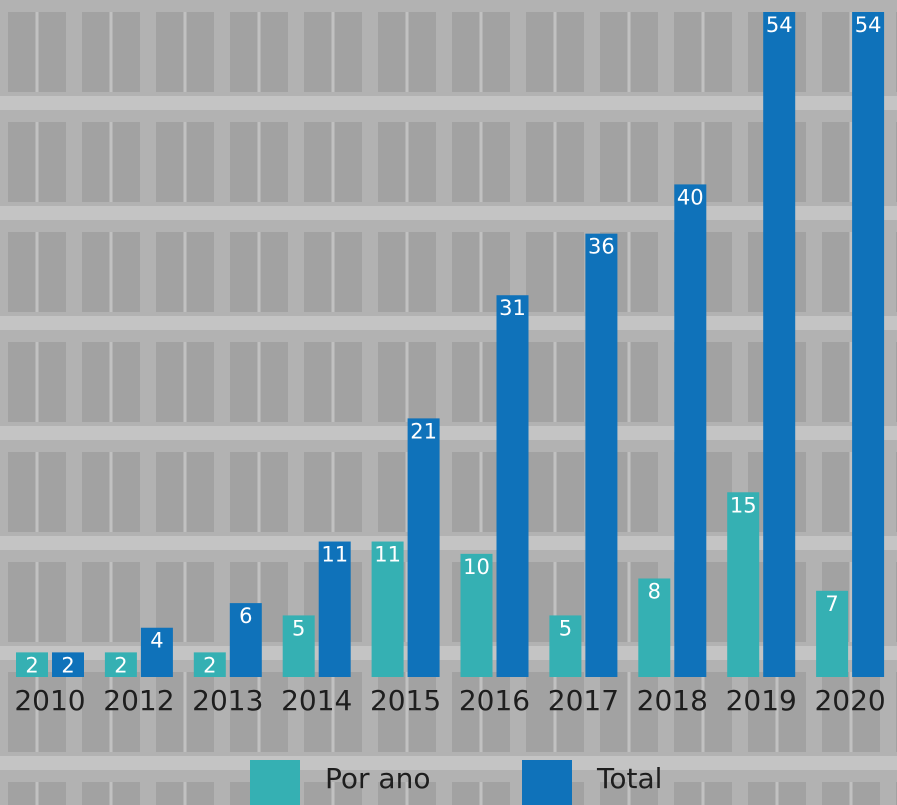 This screenshot has height=805, width=897. Describe the element at coordinates (423, 431) in the screenshot. I see `value-label: 21` at that location.